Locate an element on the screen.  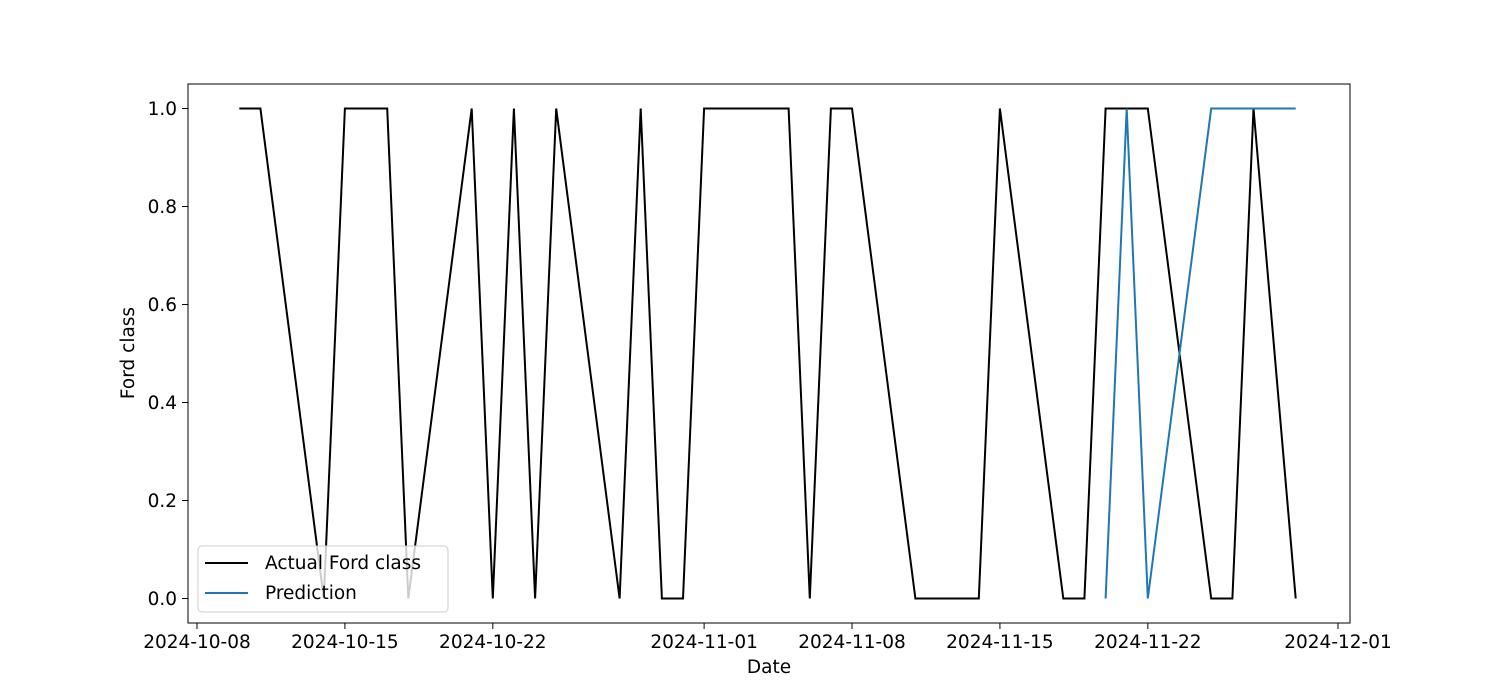
x-tick-label: 2024-11-01 is located at coordinates (704, 642).